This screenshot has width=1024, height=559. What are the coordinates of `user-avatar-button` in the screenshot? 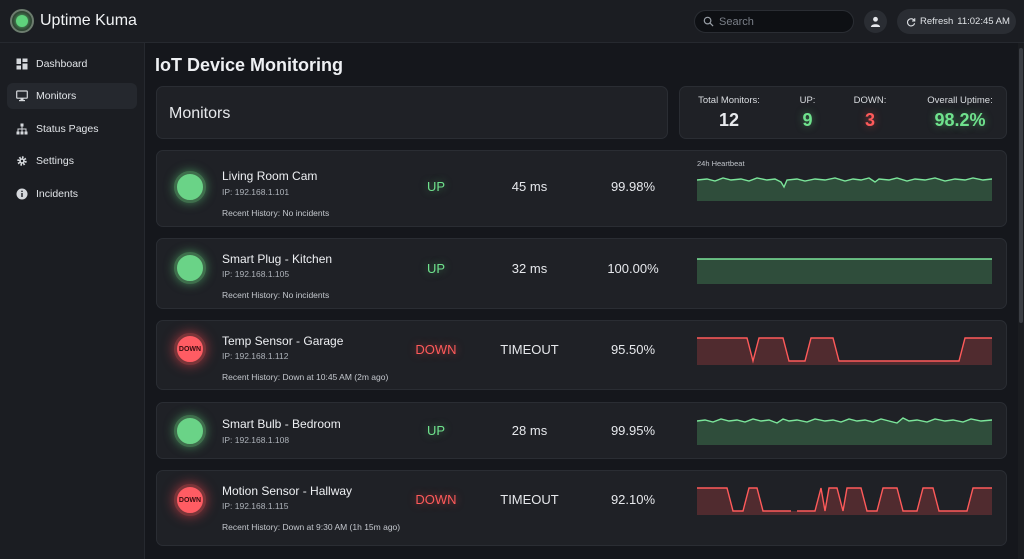 It's located at (875, 21).